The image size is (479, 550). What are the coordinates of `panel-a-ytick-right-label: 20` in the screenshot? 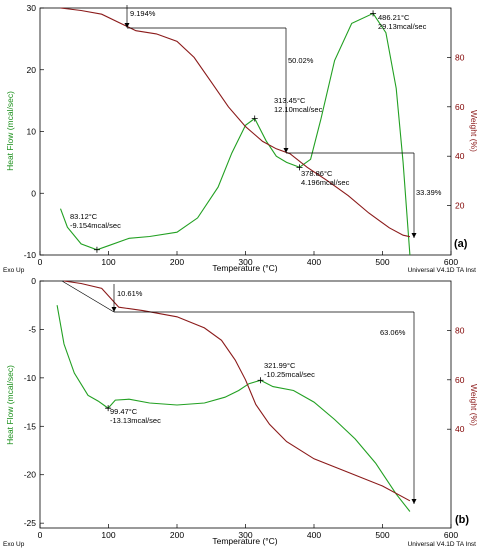 It's located at (460, 206).